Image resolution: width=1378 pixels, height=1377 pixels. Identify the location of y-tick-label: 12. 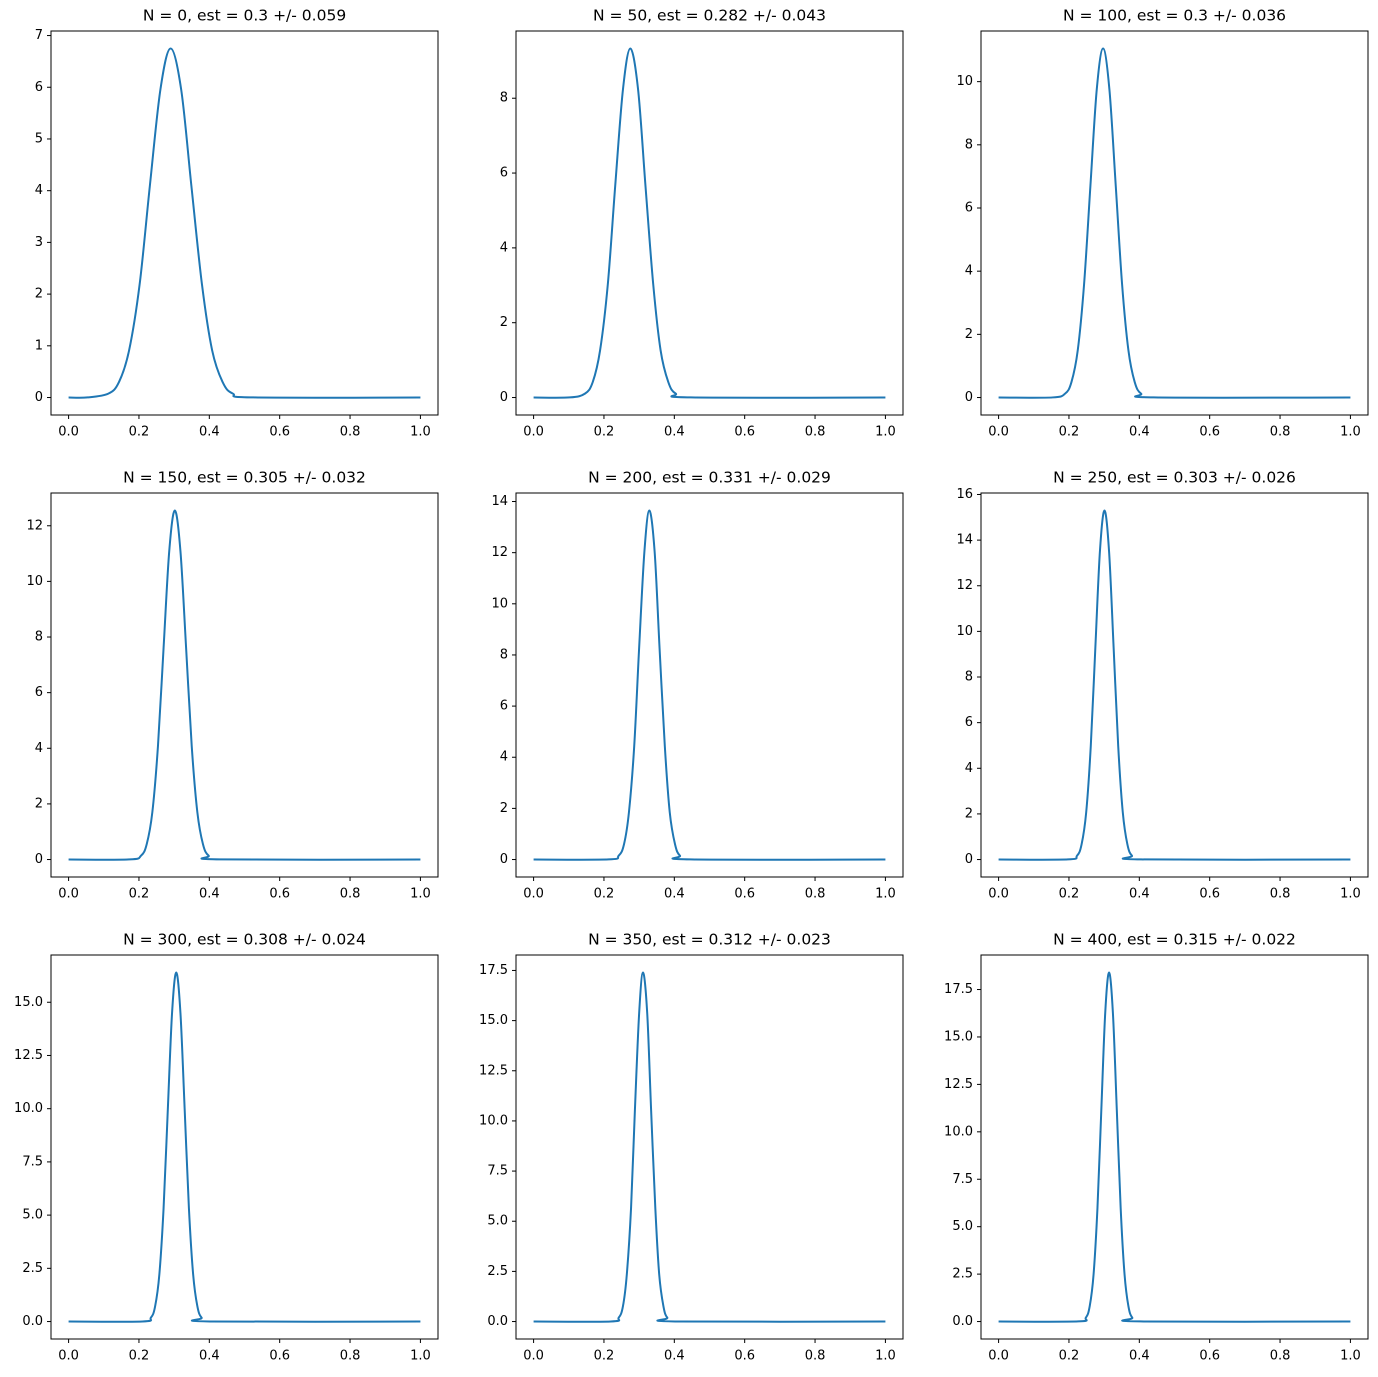
(499, 552).